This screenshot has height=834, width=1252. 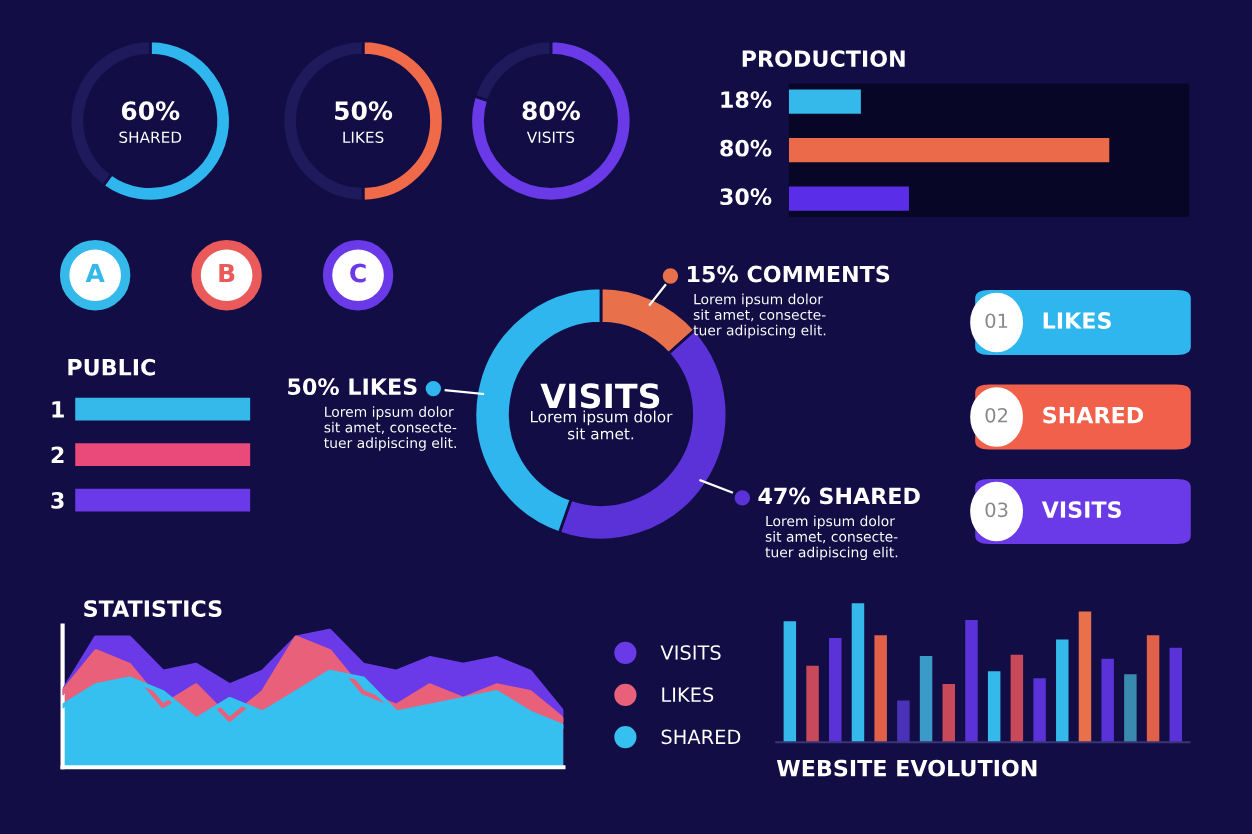 I want to click on data-label: 47%, so click(x=784, y=496).